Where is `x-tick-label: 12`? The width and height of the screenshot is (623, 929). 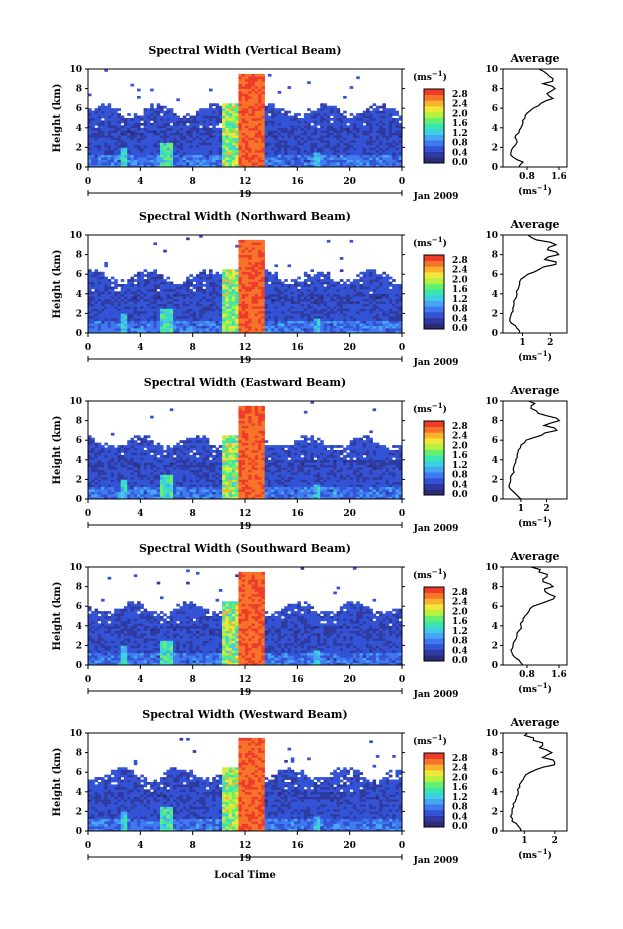 x-tick-label: 12 is located at coordinates (245, 182).